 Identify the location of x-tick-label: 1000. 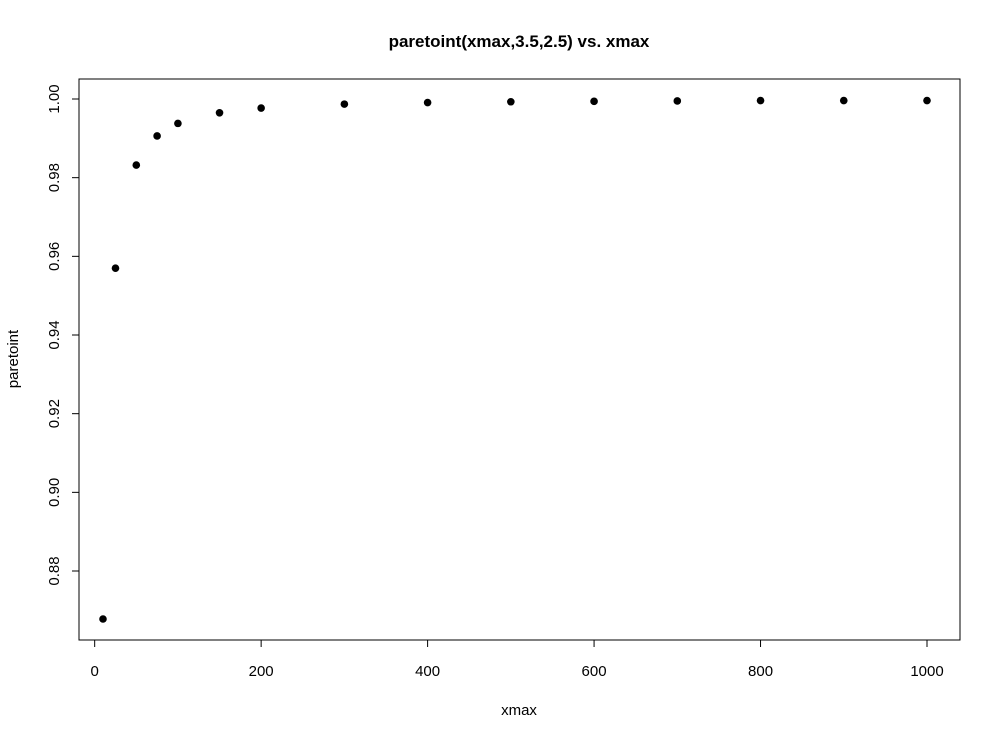
(926, 671).